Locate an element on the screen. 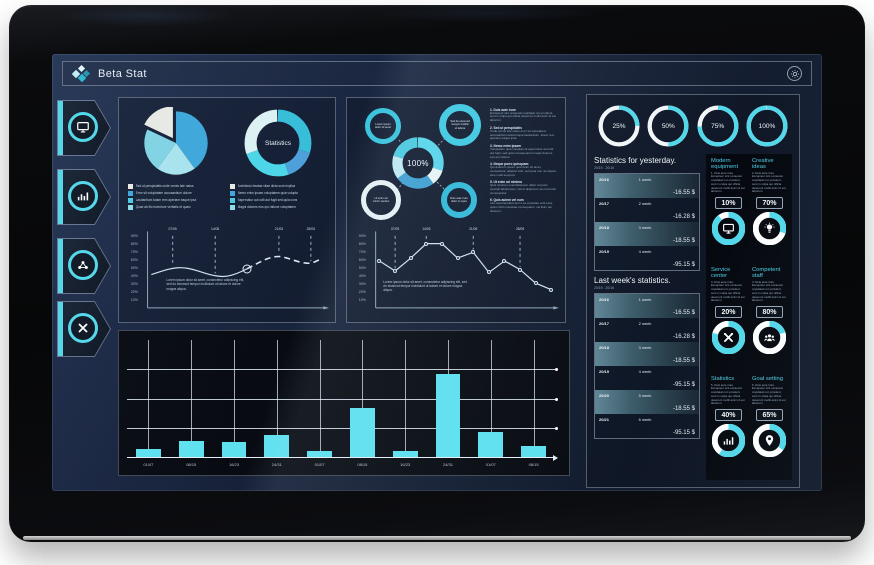 This screenshot has height=565, width=874. gear-icon is located at coordinates (794, 73).